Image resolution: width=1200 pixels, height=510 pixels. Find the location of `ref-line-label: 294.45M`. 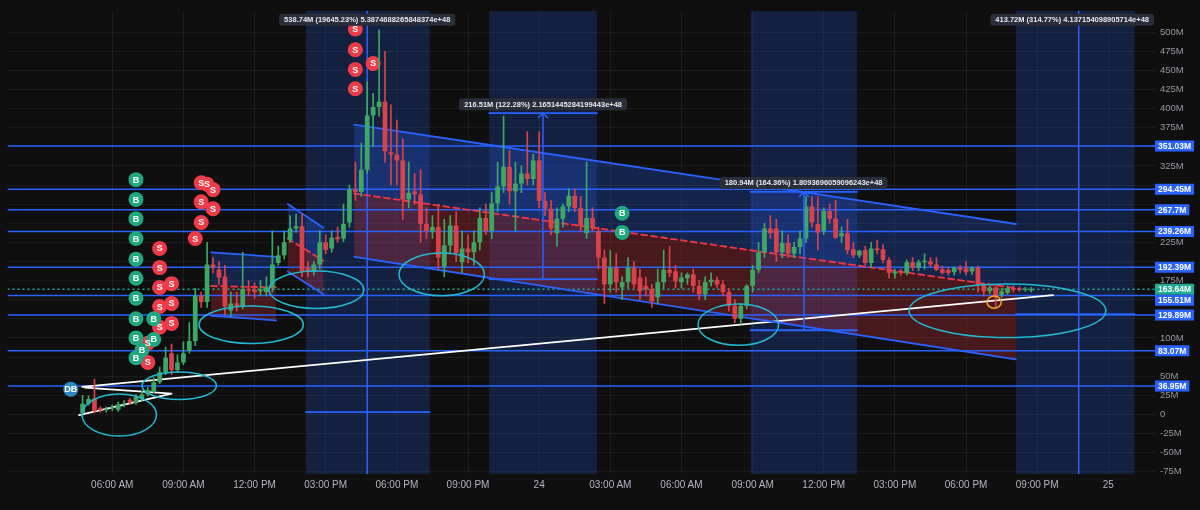

ref-line-label: 294.45M is located at coordinates (1175, 189).